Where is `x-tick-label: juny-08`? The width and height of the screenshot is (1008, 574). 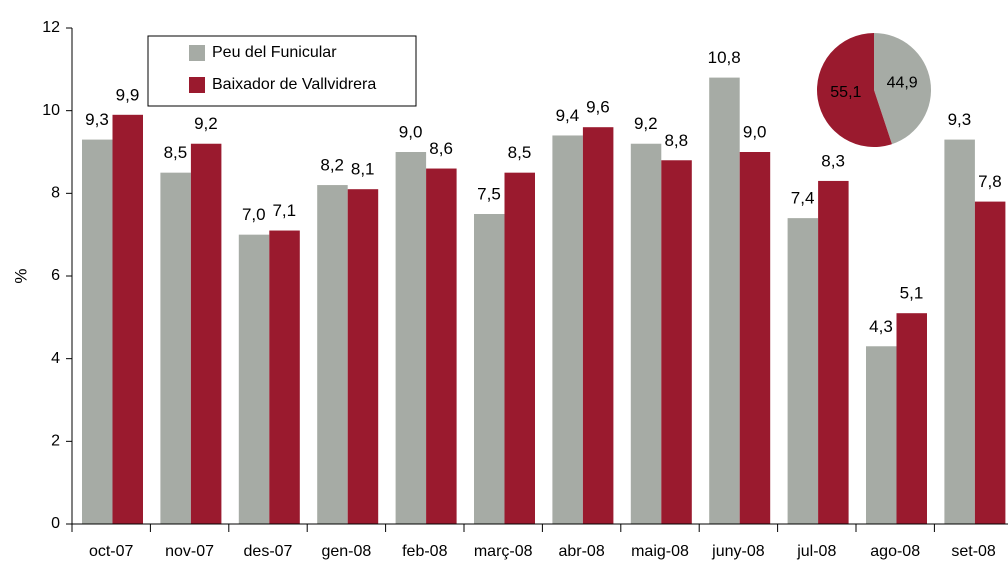
x-tick-label: juny-08 is located at coordinates (738, 551).